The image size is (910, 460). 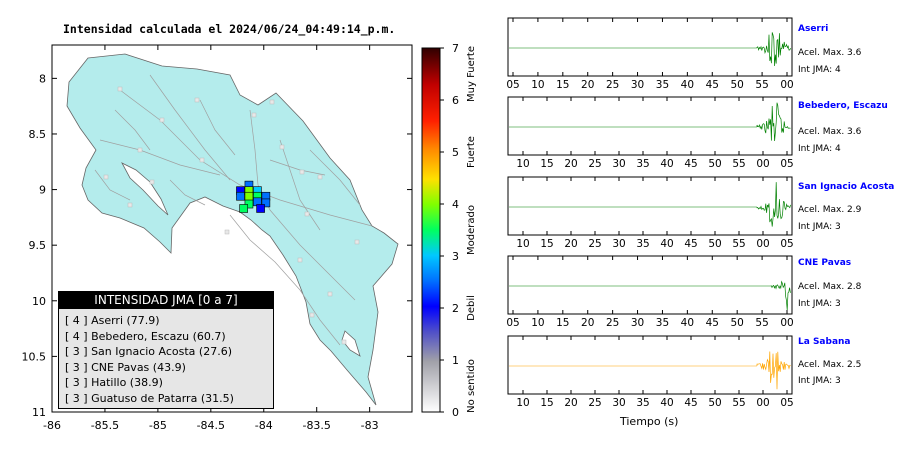 What do you see at coordinates (830, 365) in the screenshot?
I see `station-accel: Acel. Max. 2.5` at bounding box center [830, 365].